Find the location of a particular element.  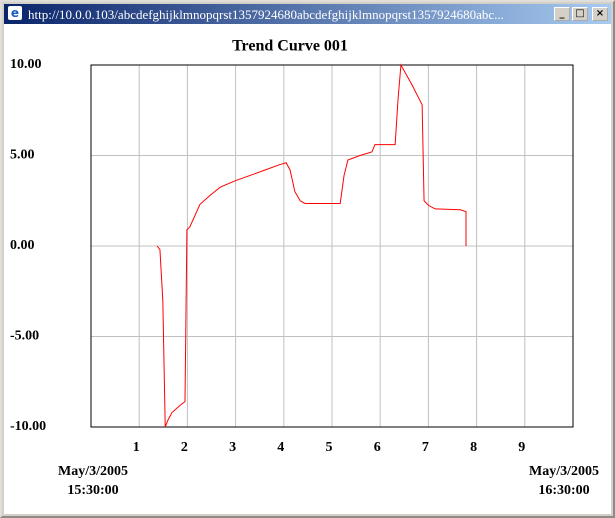

y-tick-label: 0.00 is located at coordinates (22, 245).